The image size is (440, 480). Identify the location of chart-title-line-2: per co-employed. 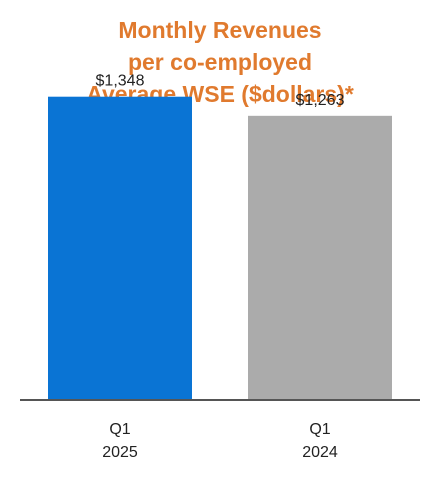
(220, 62).